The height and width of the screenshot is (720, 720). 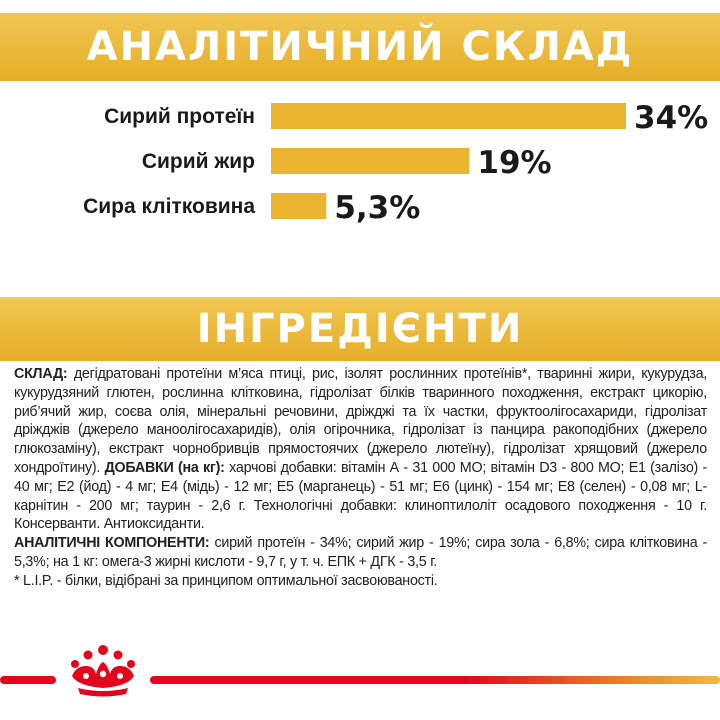 I want to click on value-label: 34%, so click(x=671, y=118).